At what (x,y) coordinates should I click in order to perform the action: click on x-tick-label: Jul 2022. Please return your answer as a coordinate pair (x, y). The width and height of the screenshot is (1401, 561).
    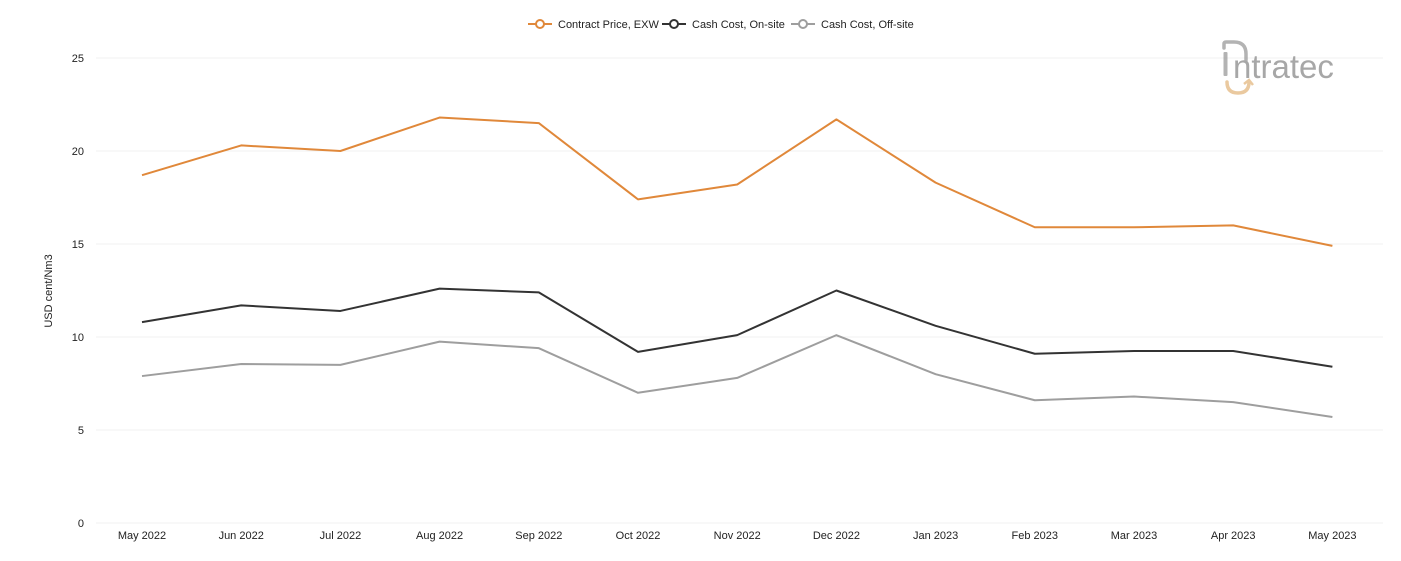
    Looking at the image, I should click on (341, 536).